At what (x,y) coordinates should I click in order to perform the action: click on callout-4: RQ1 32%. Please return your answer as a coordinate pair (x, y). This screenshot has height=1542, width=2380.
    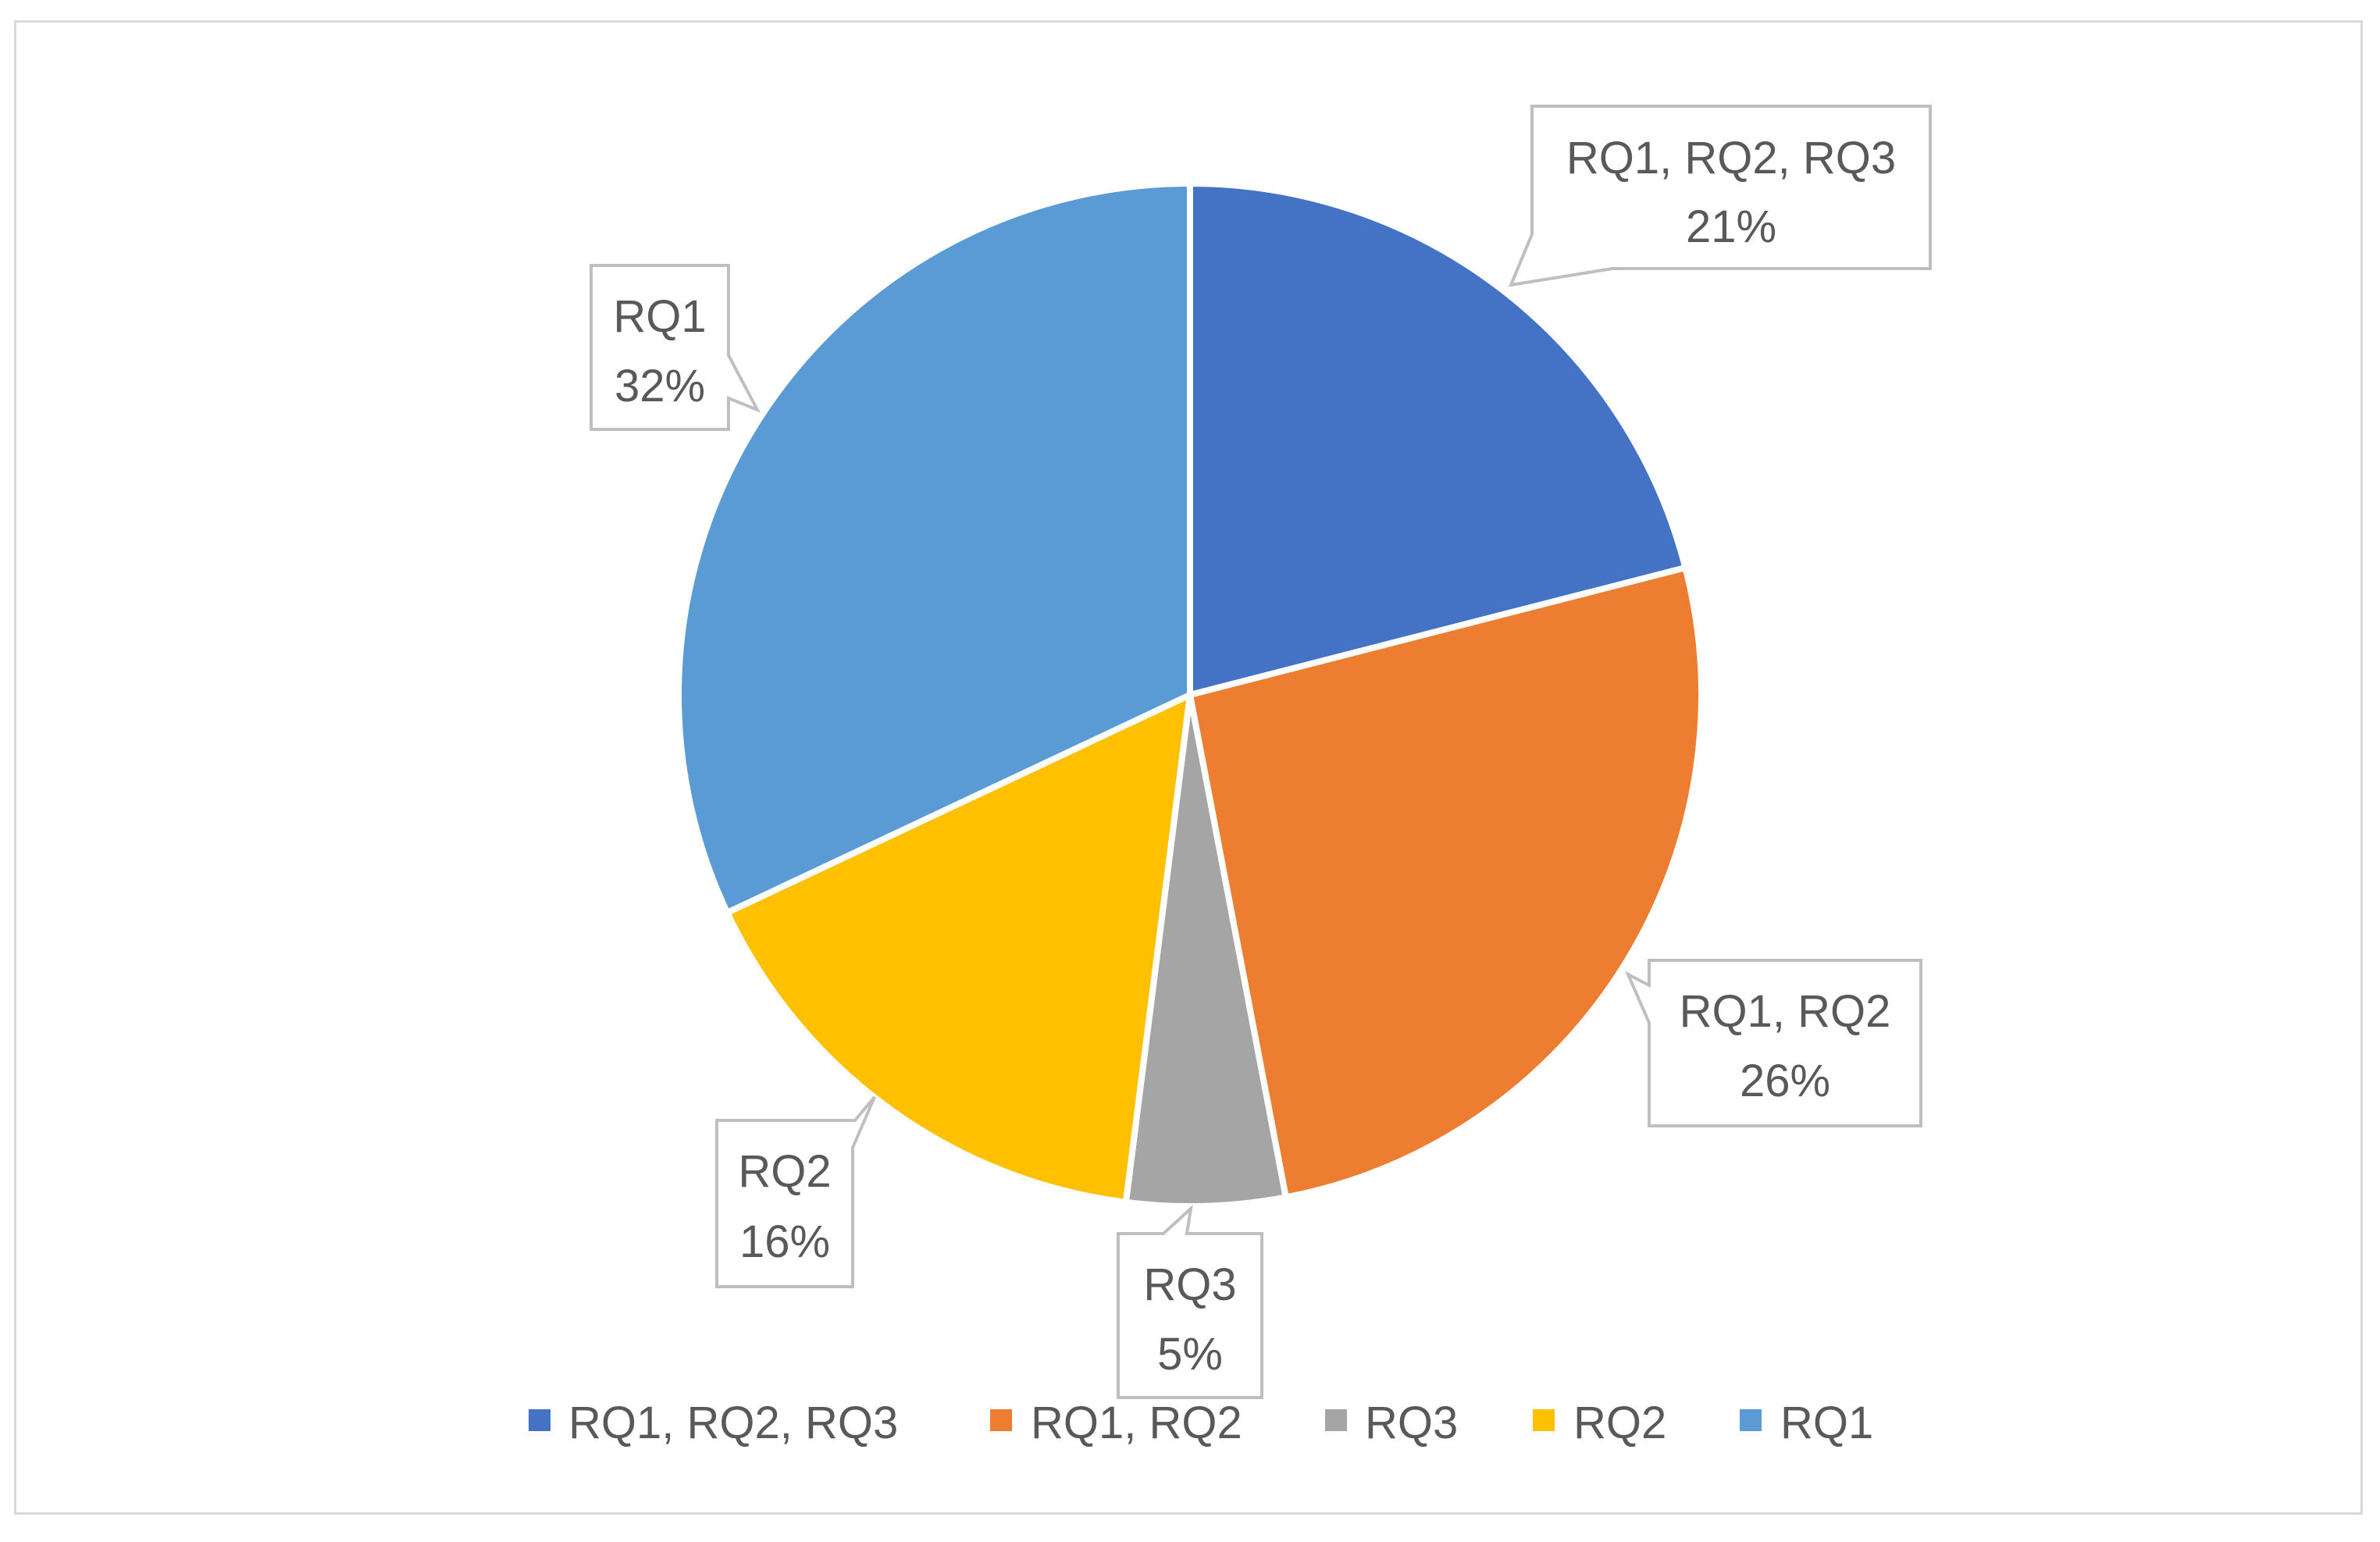
    Looking at the image, I should click on (675, 347).